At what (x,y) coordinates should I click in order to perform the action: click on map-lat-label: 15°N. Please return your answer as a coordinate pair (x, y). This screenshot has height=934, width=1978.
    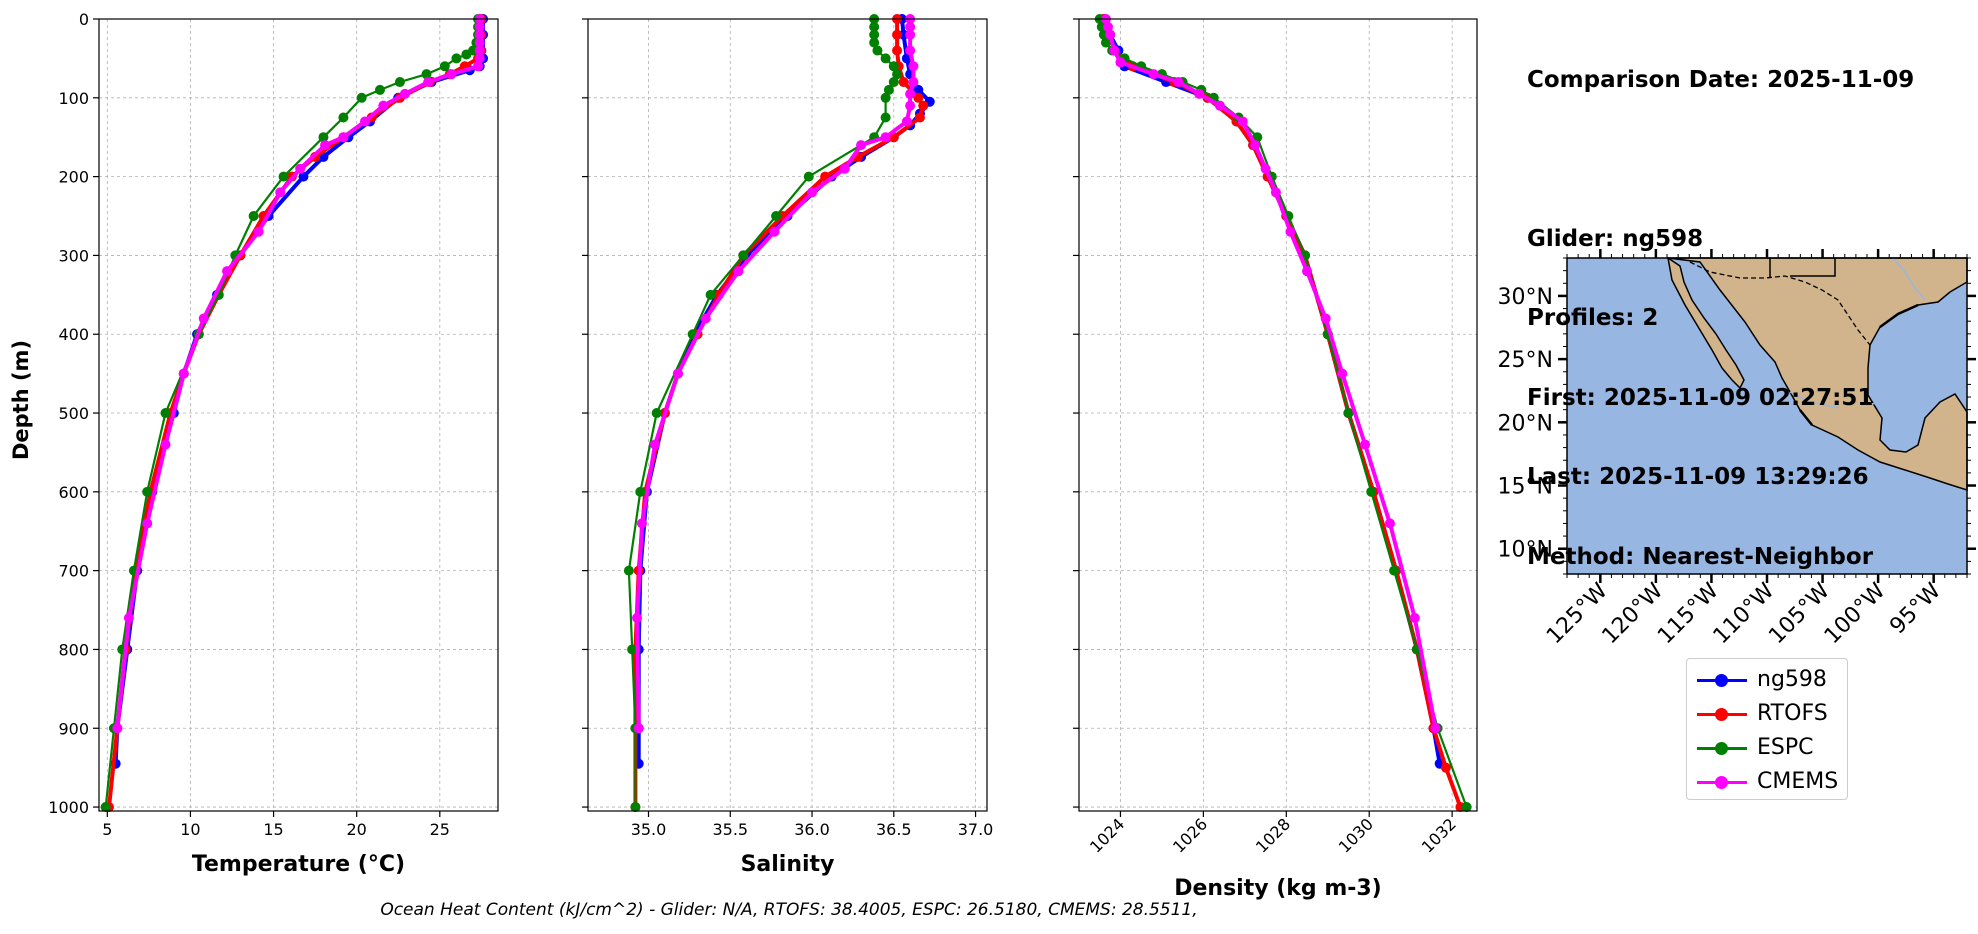
    Looking at the image, I should click on (1525, 487).